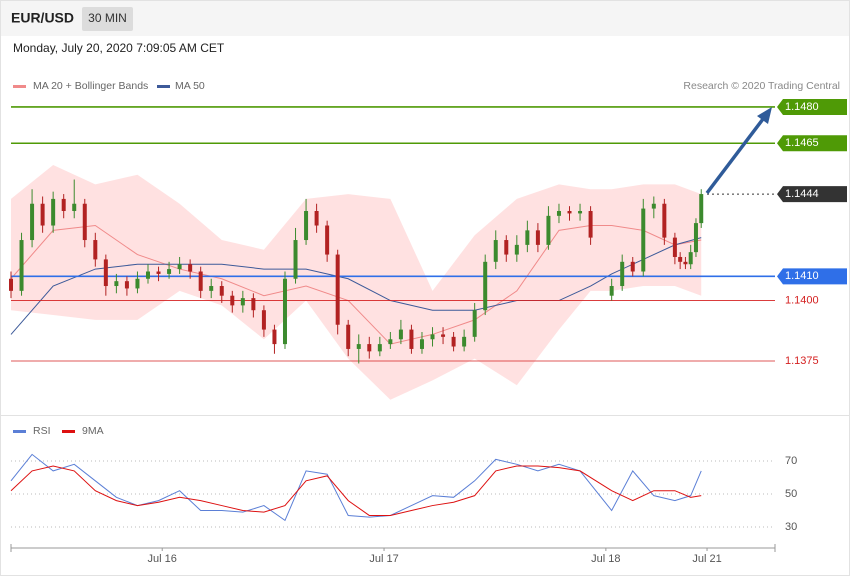  What do you see at coordinates (706, 559) in the screenshot?
I see `x-tick-label: Jul 21` at bounding box center [706, 559].